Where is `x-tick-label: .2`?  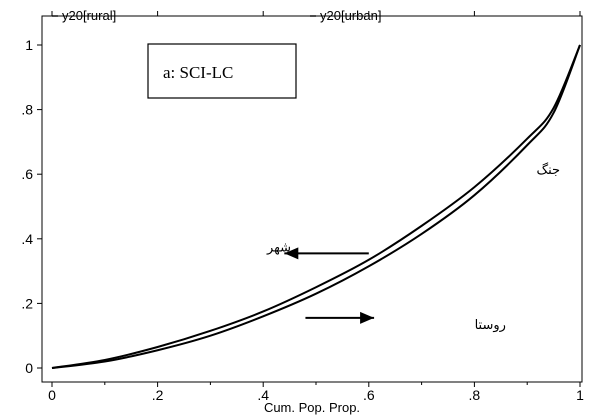
x-tick-label: .2 is located at coordinates (158, 395).